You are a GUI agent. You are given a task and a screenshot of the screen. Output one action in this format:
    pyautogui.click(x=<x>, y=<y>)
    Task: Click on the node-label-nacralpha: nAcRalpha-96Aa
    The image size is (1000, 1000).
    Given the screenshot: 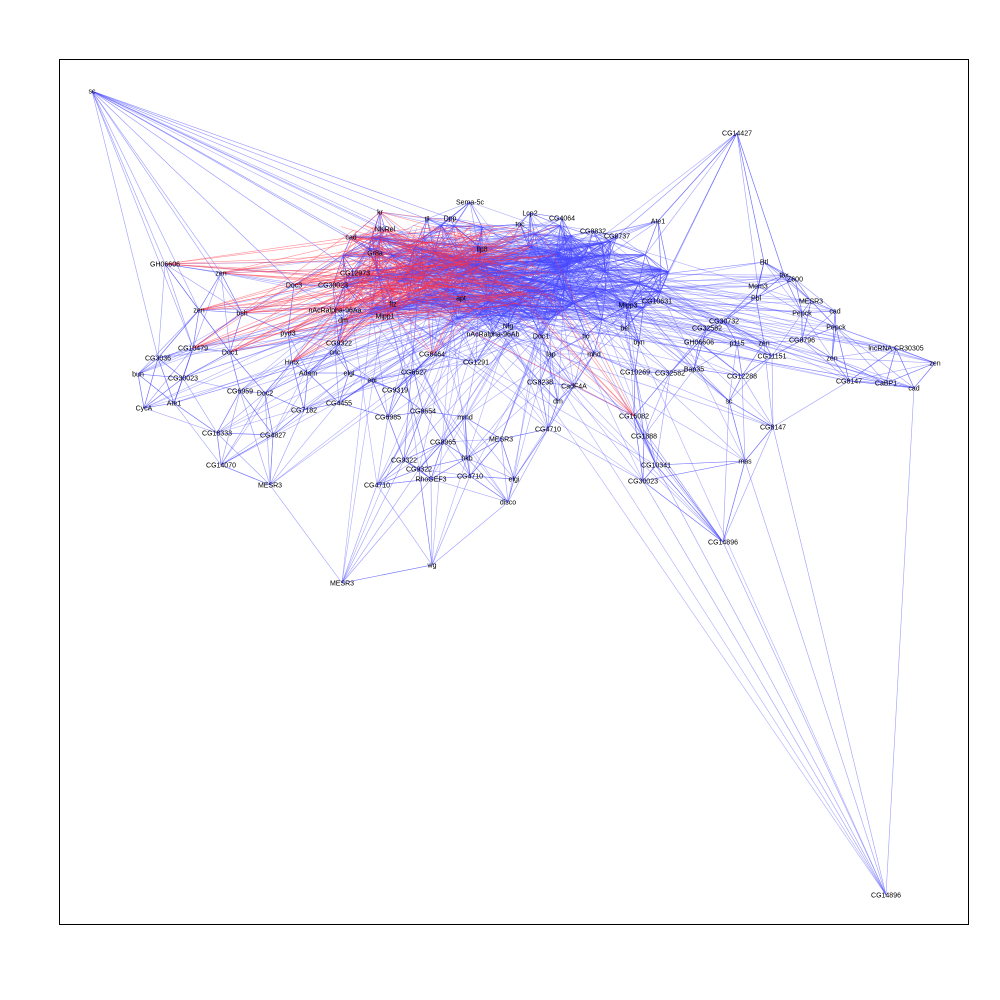 What is the action you would take?
    pyautogui.click(x=335, y=311)
    